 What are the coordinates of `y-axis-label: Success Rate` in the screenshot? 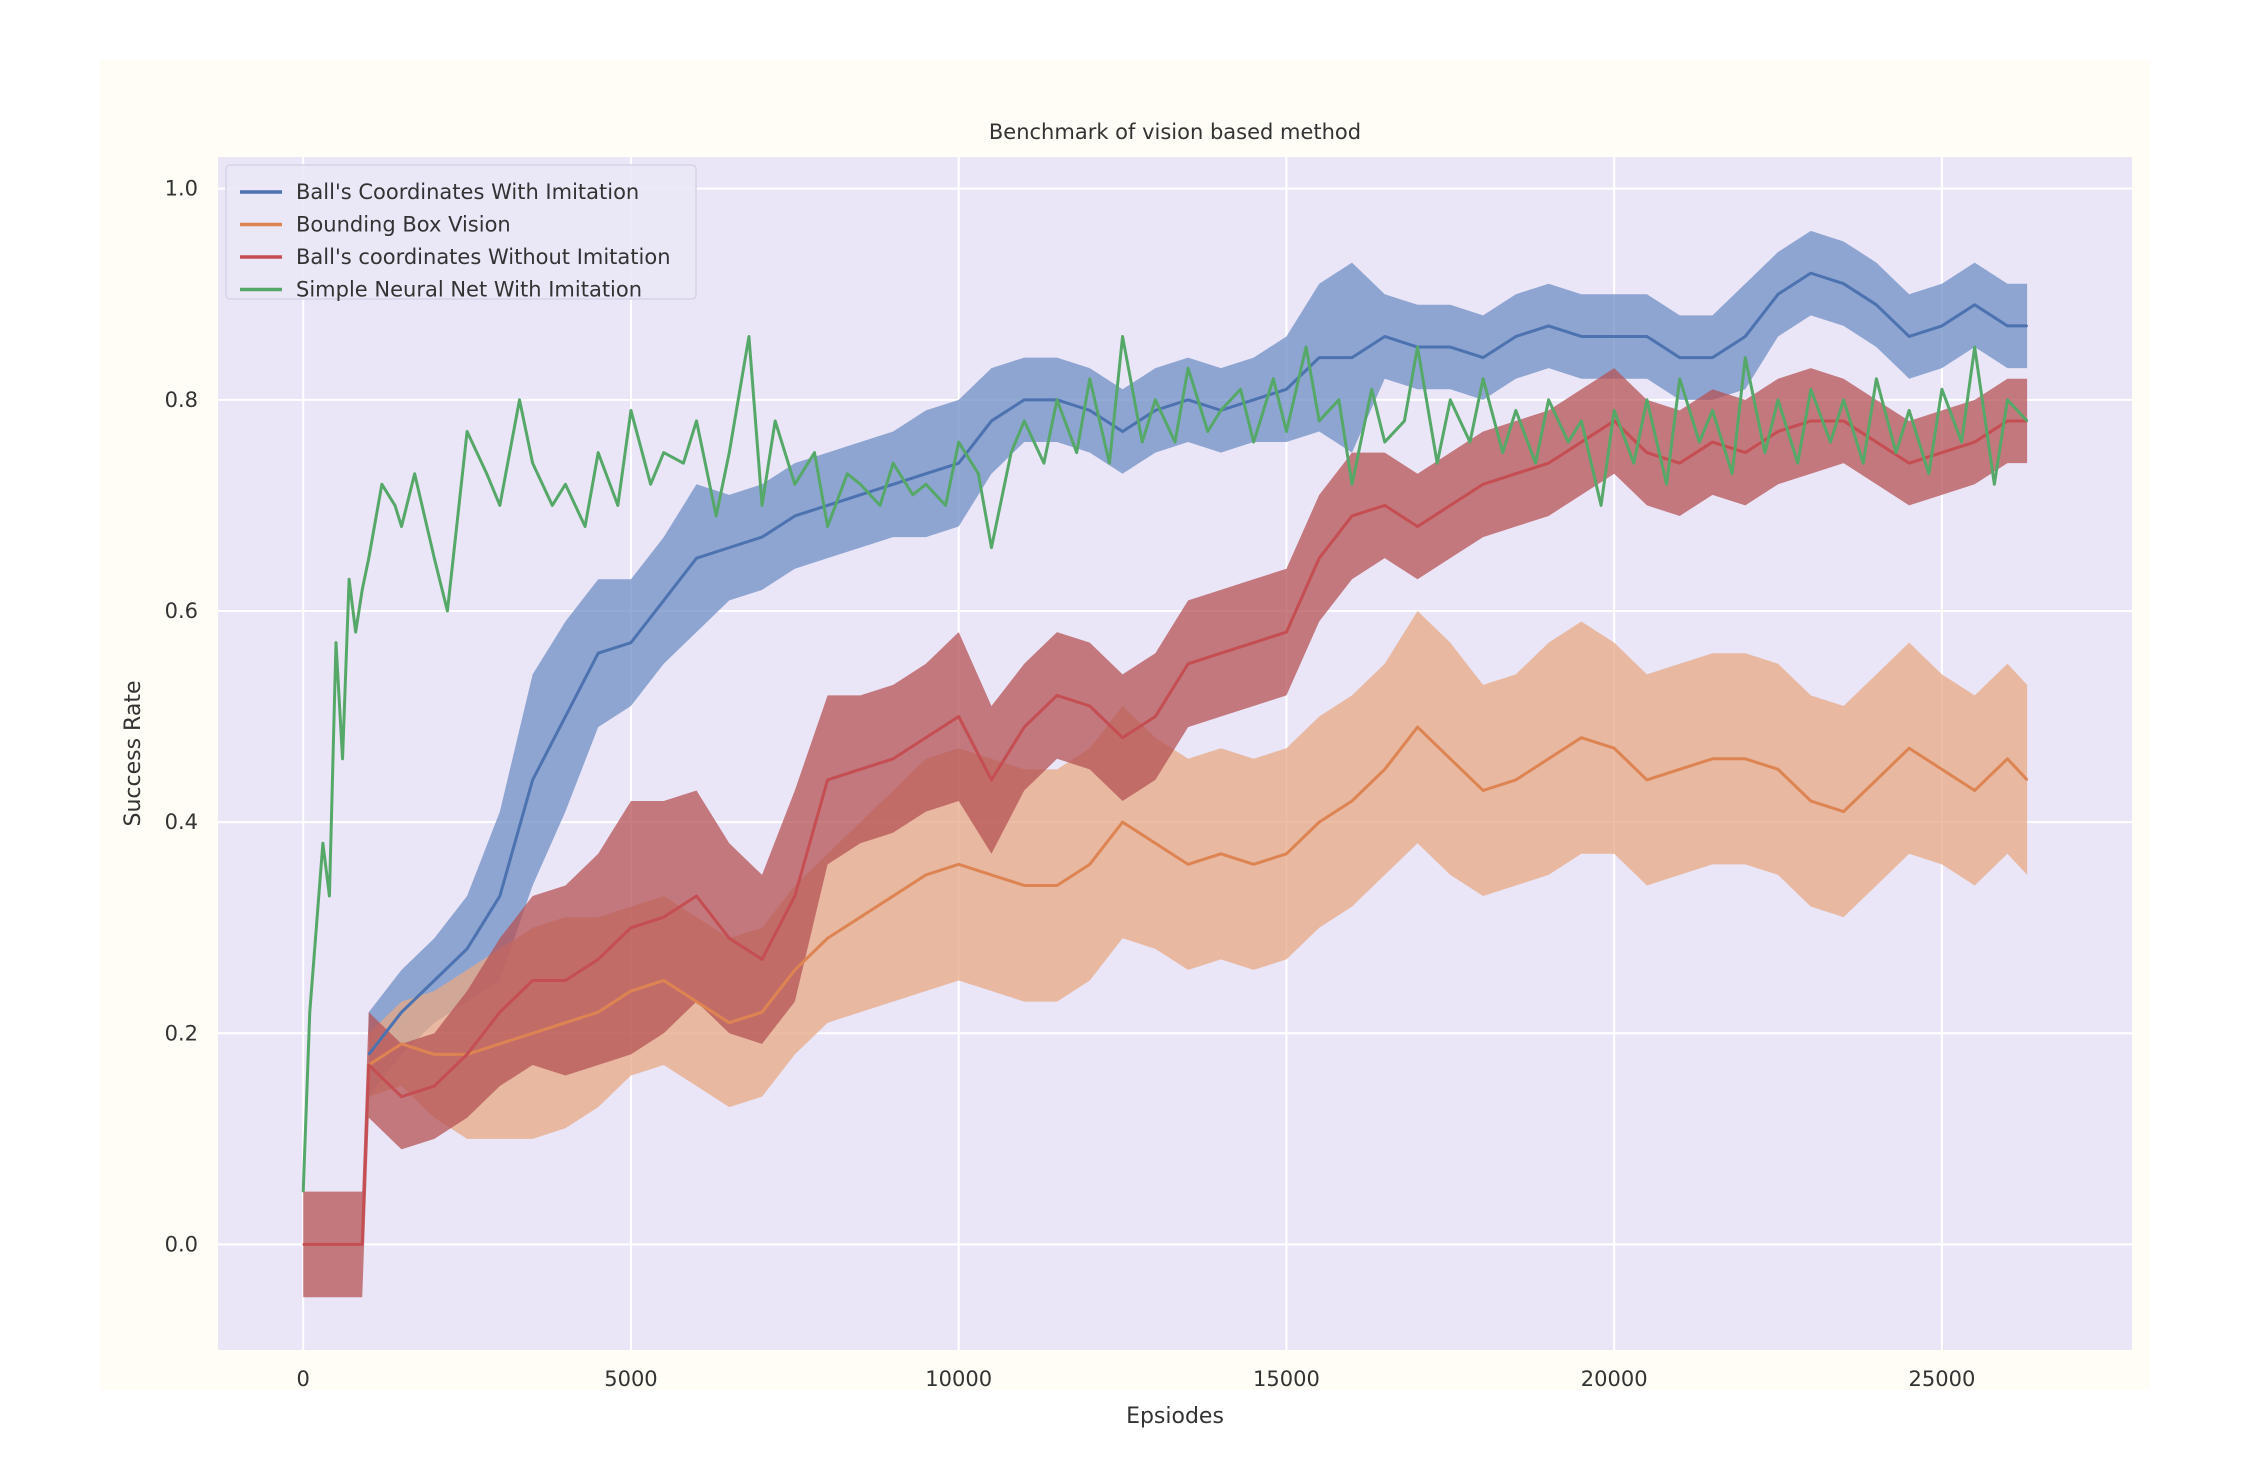 It's located at (133, 754).